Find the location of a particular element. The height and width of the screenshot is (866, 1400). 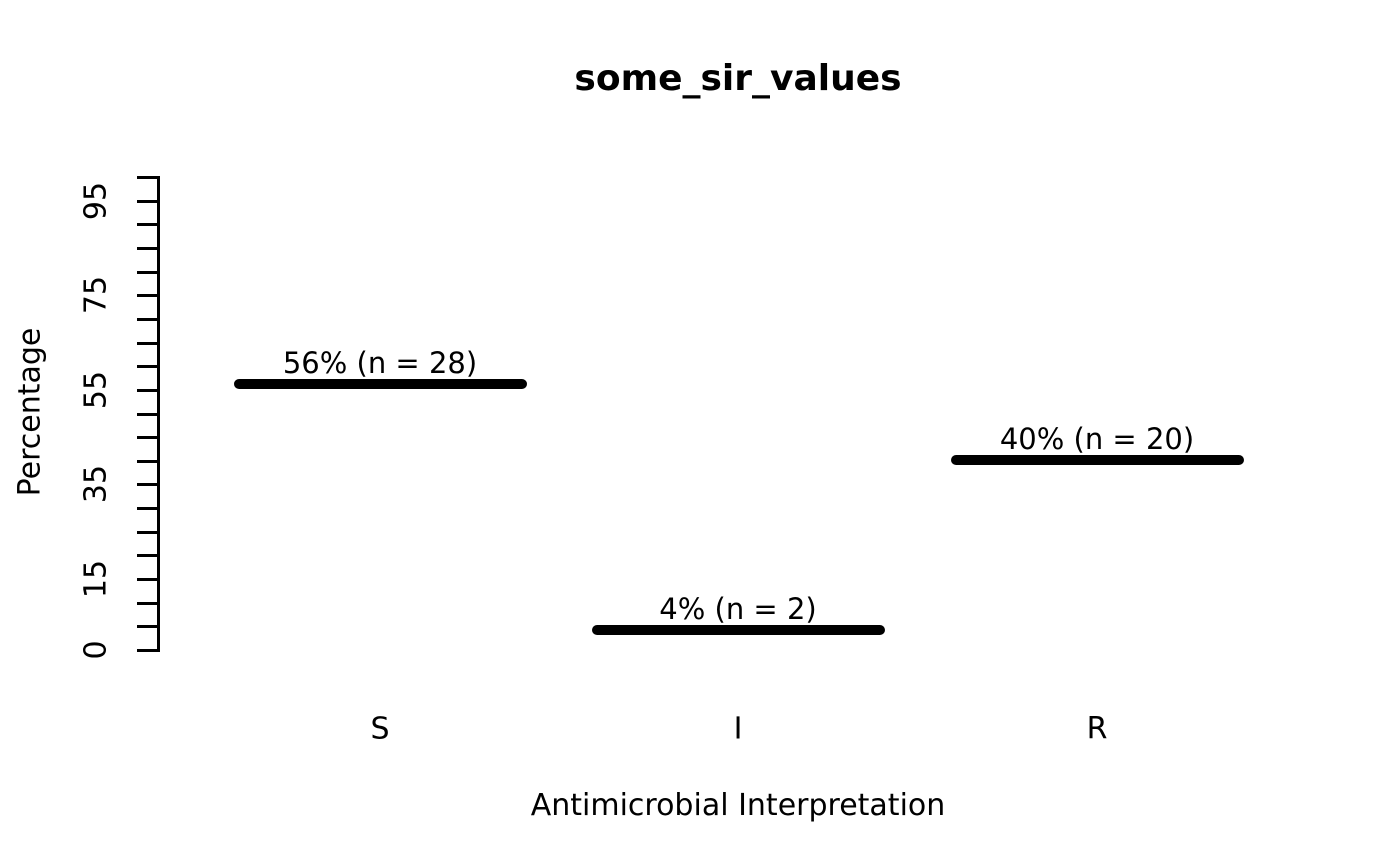

y-axis-tick-label: 35 is located at coordinates (96, 484).